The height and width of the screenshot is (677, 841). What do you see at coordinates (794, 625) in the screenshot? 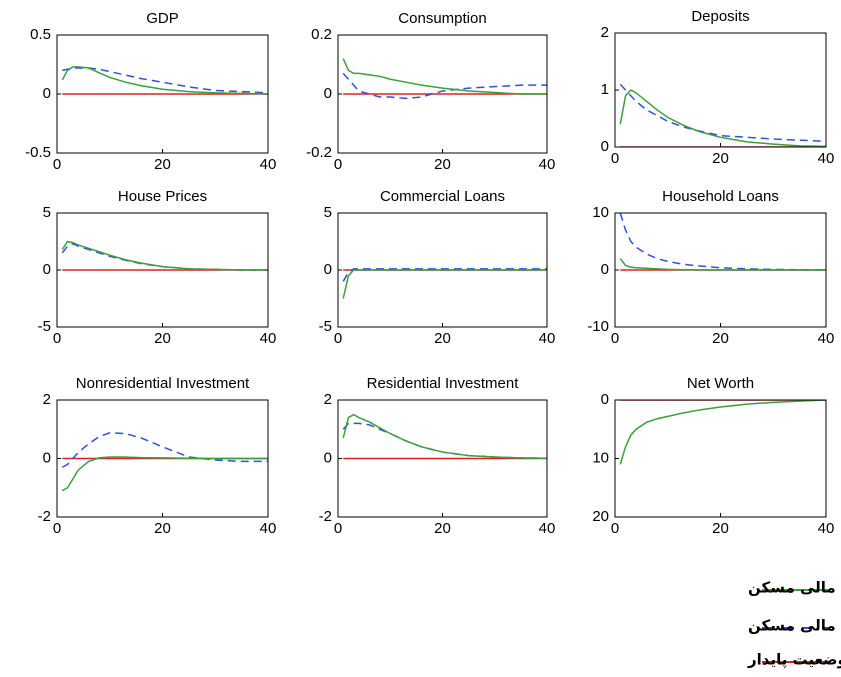
I see `legend-label: مدل بدون وجود تأمین مالی مسکن` at bounding box center [794, 625].